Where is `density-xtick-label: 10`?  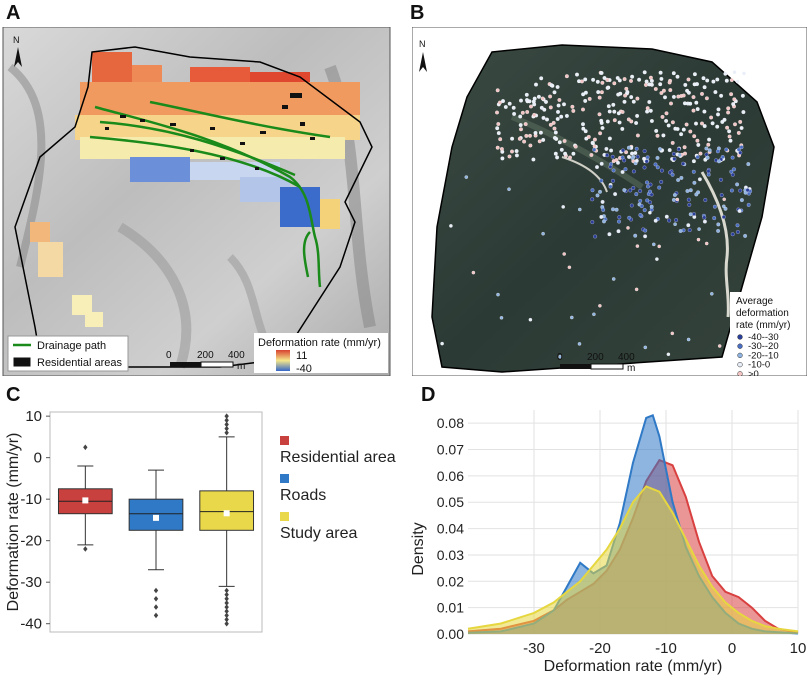 density-xtick-label: 10 is located at coordinates (798, 648).